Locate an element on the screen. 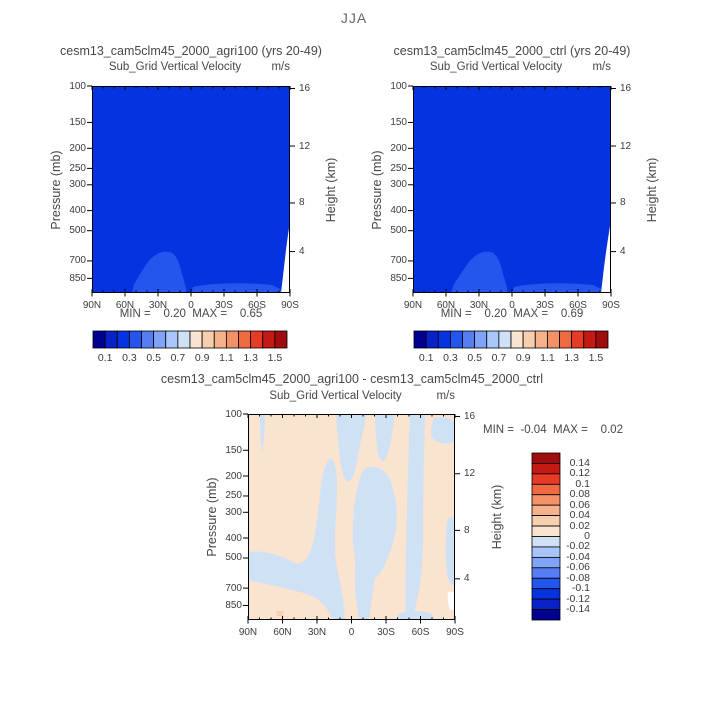  contour-plot-ctrl is located at coordinates (512, 191).